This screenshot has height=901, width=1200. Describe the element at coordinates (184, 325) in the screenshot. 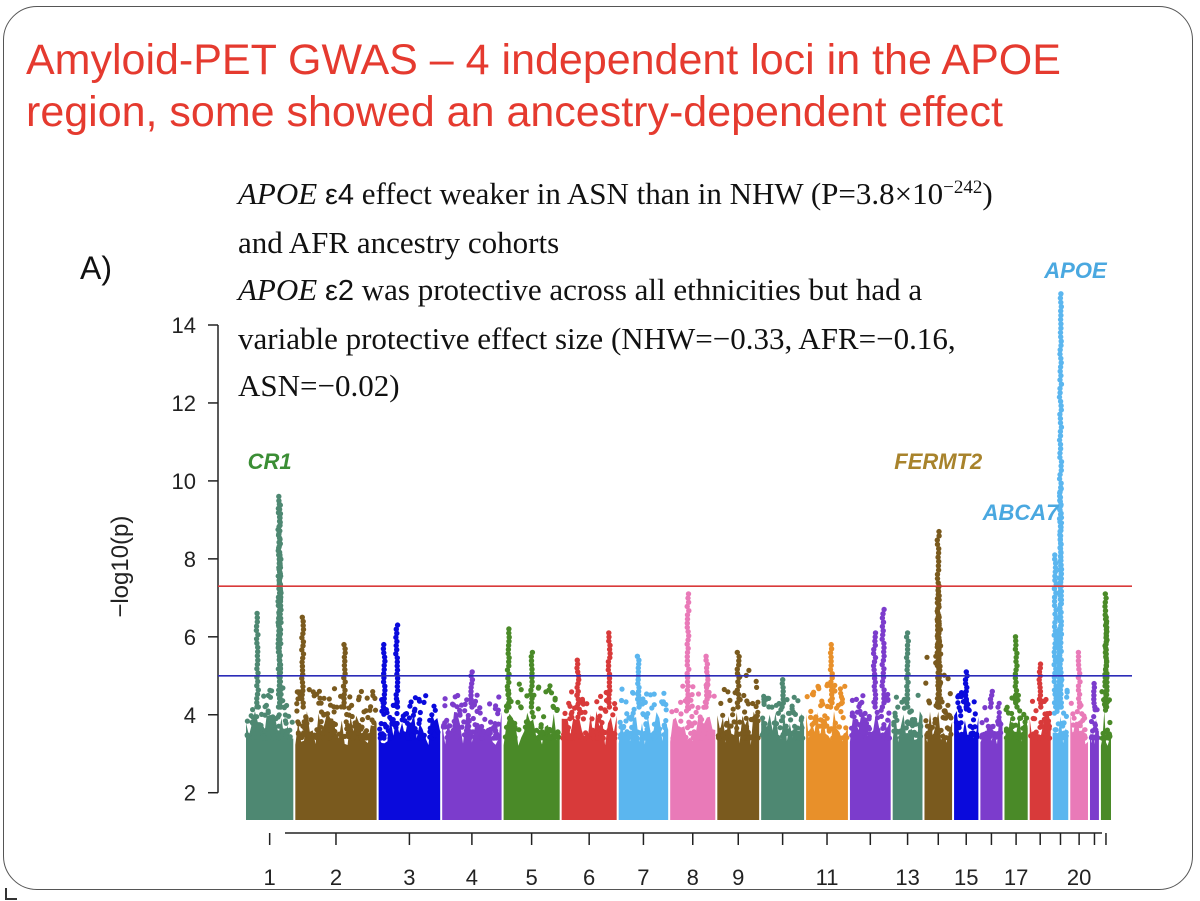

I see `y-tick-label: 14` at that location.